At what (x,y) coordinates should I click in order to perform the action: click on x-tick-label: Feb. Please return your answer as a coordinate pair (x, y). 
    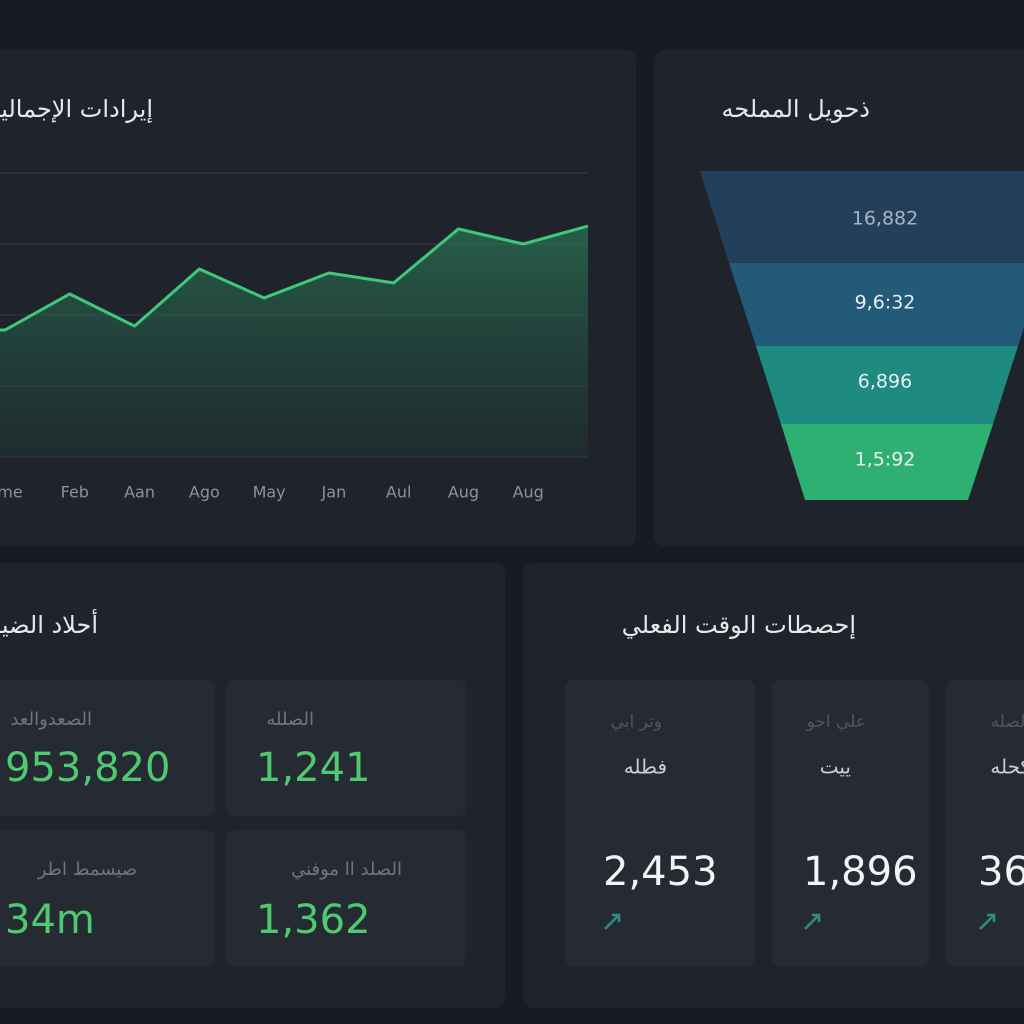
    Looking at the image, I should click on (75, 492).